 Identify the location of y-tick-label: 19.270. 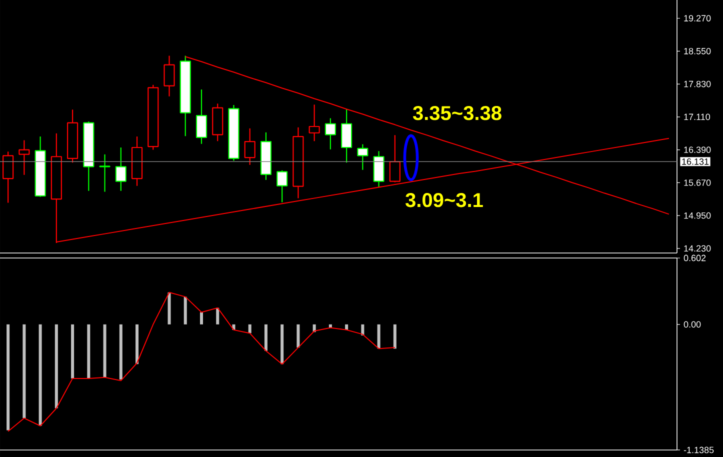
(697, 18).